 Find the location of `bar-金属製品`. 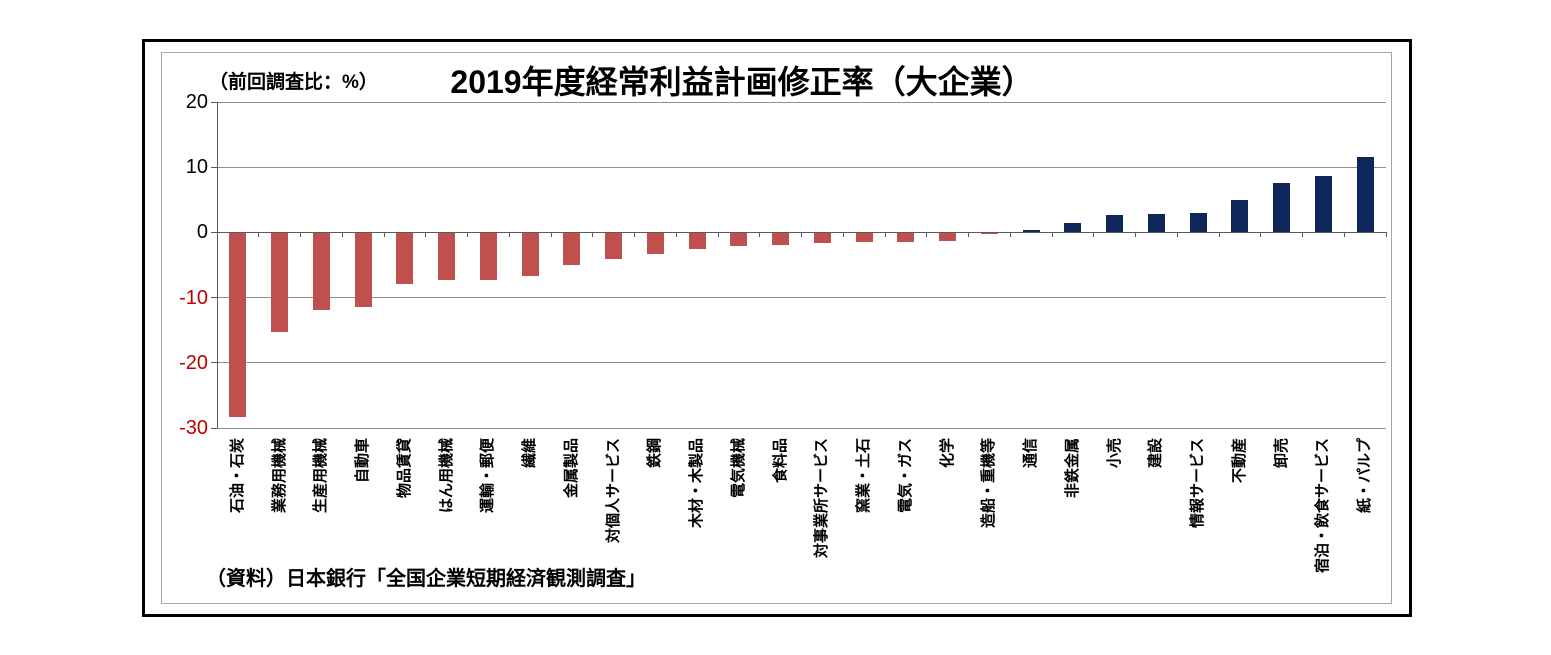

bar-金属製品 is located at coordinates (572, 249).